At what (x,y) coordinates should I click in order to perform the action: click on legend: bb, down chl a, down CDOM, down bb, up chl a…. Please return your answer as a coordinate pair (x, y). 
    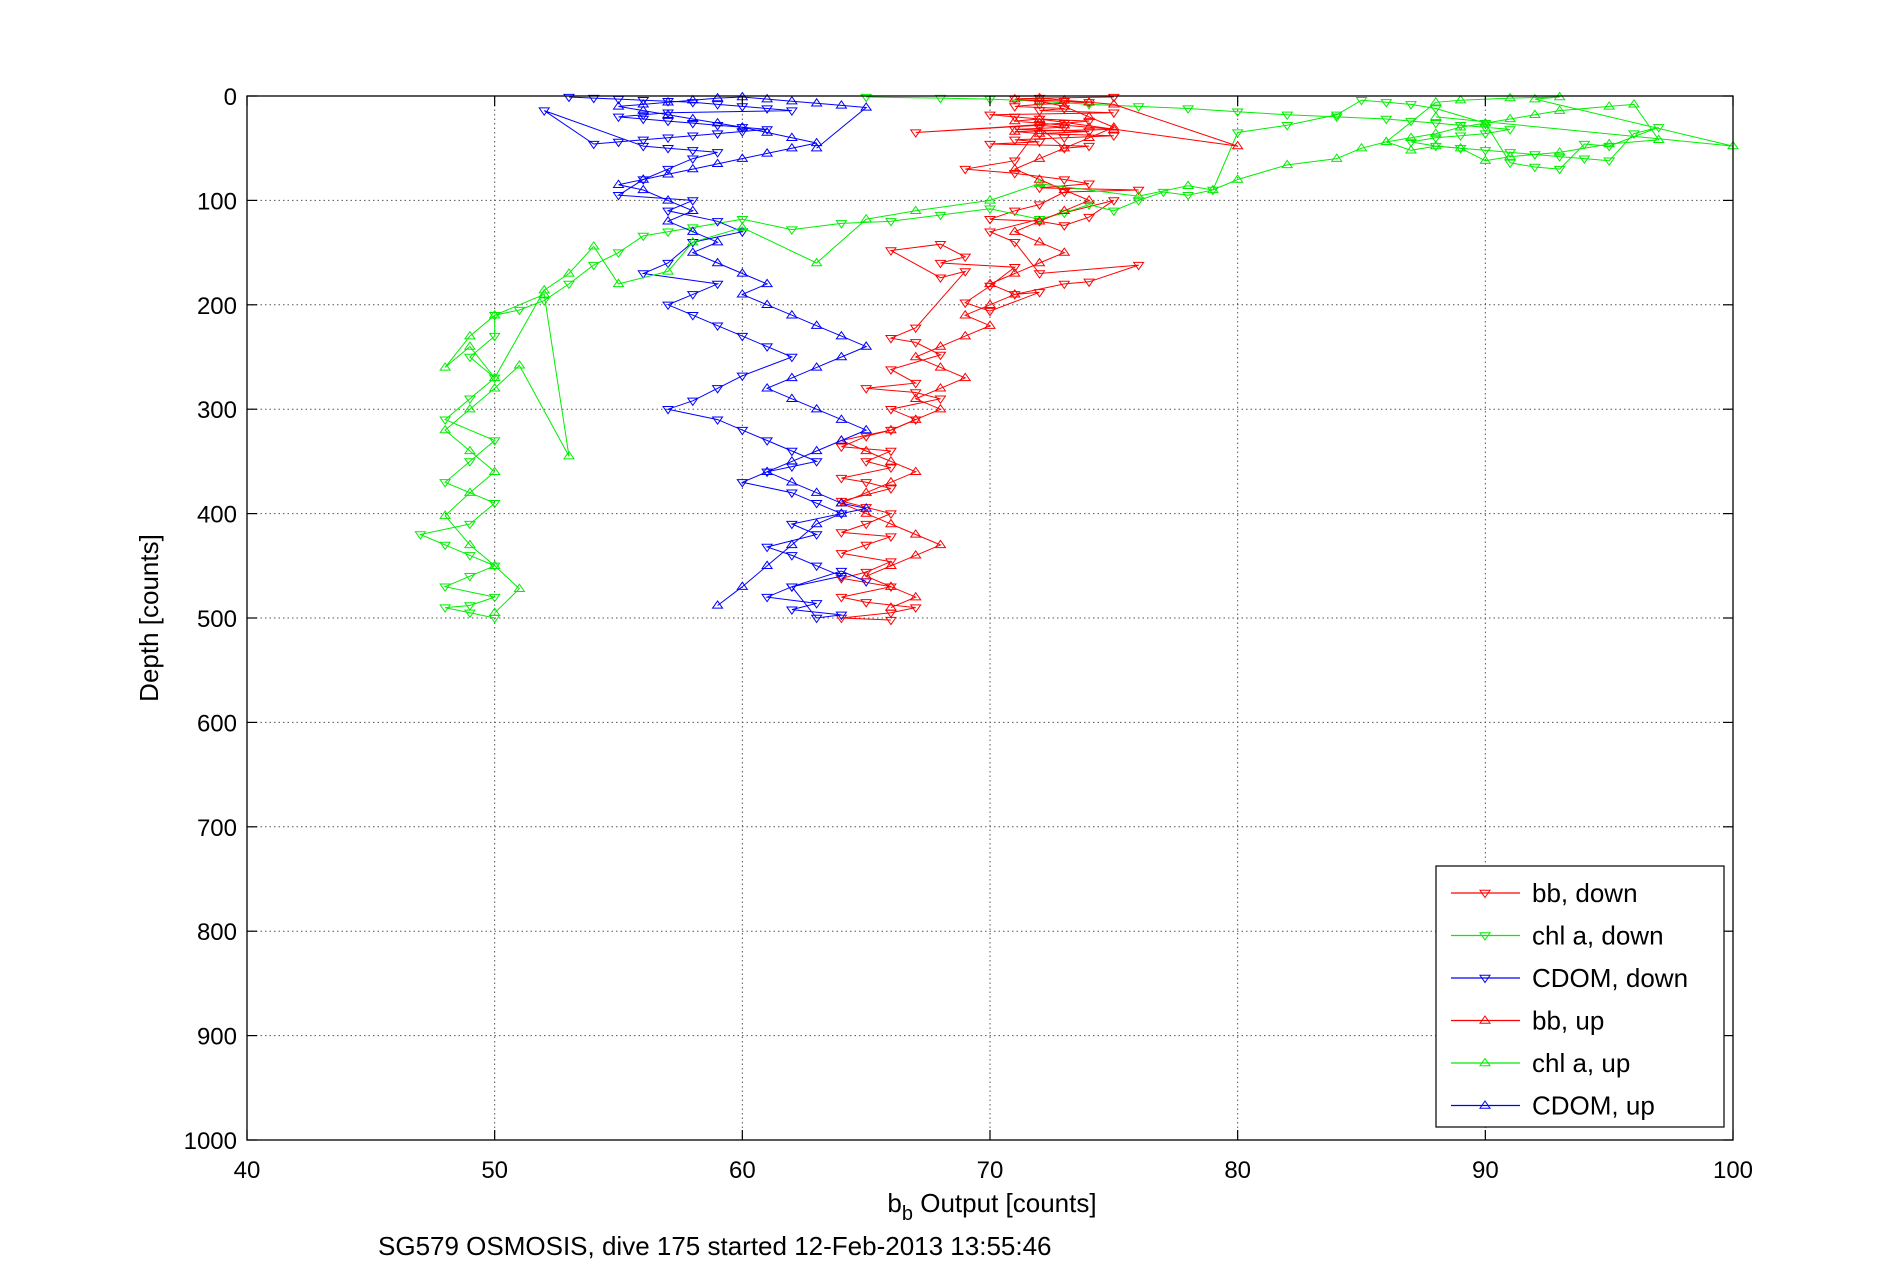
    Looking at the image, I should click on (1580, 996).